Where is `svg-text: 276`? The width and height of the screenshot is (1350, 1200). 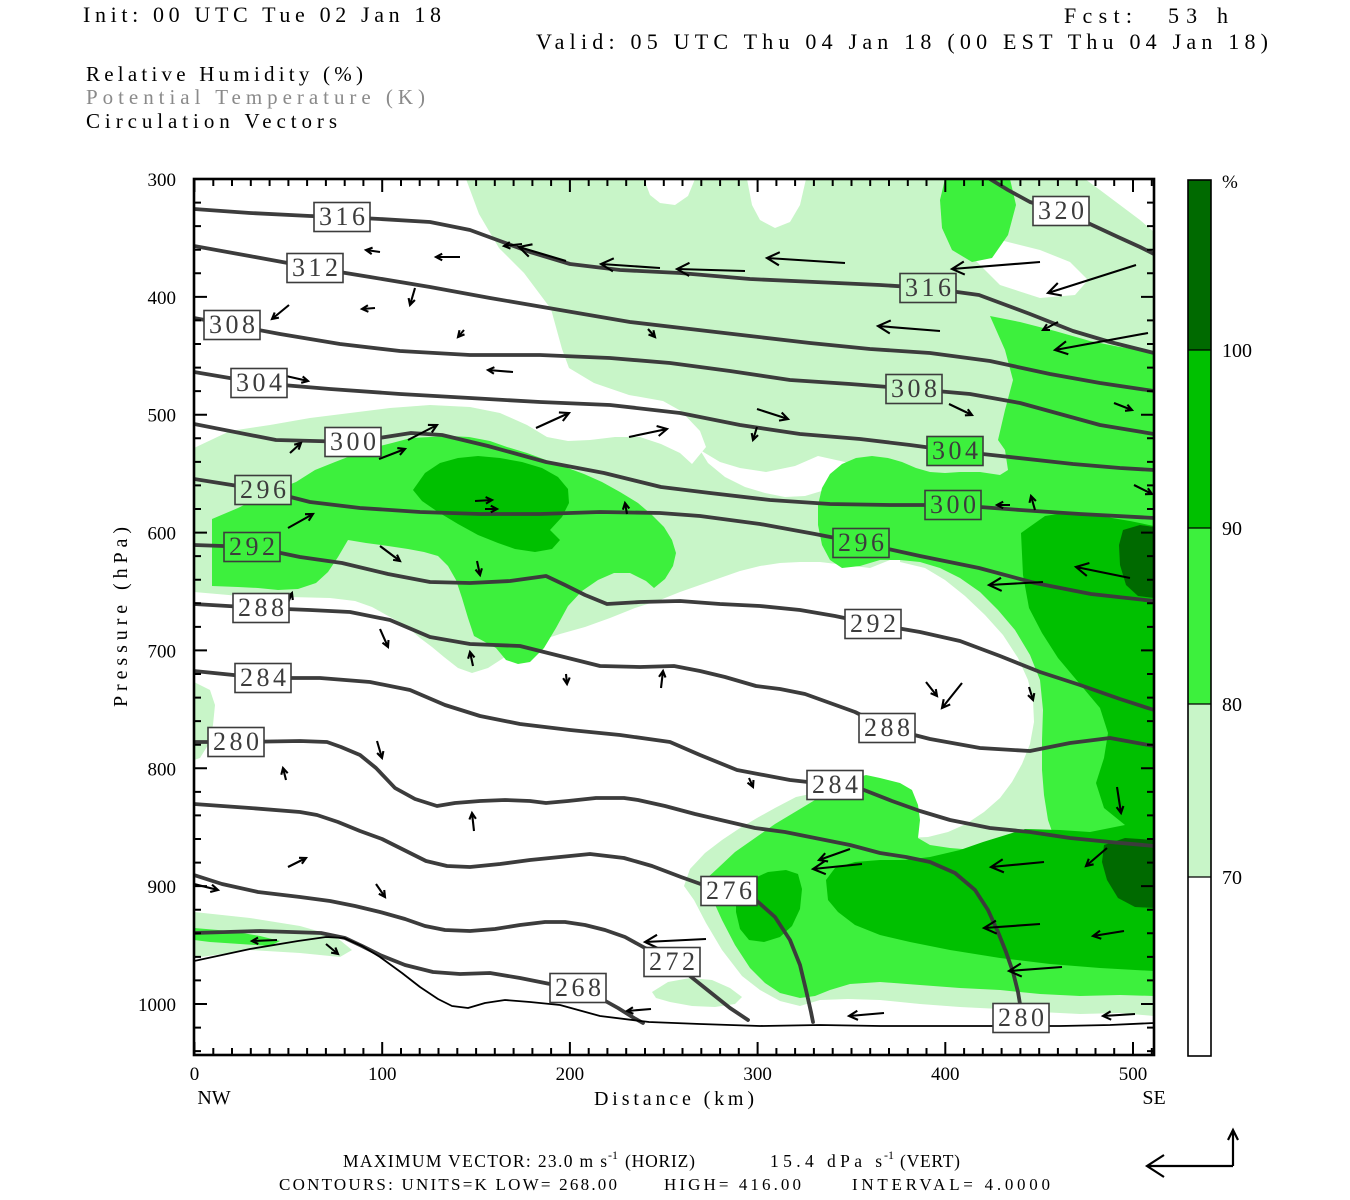 svg-text: 276 is located at coordinates (729, 890).